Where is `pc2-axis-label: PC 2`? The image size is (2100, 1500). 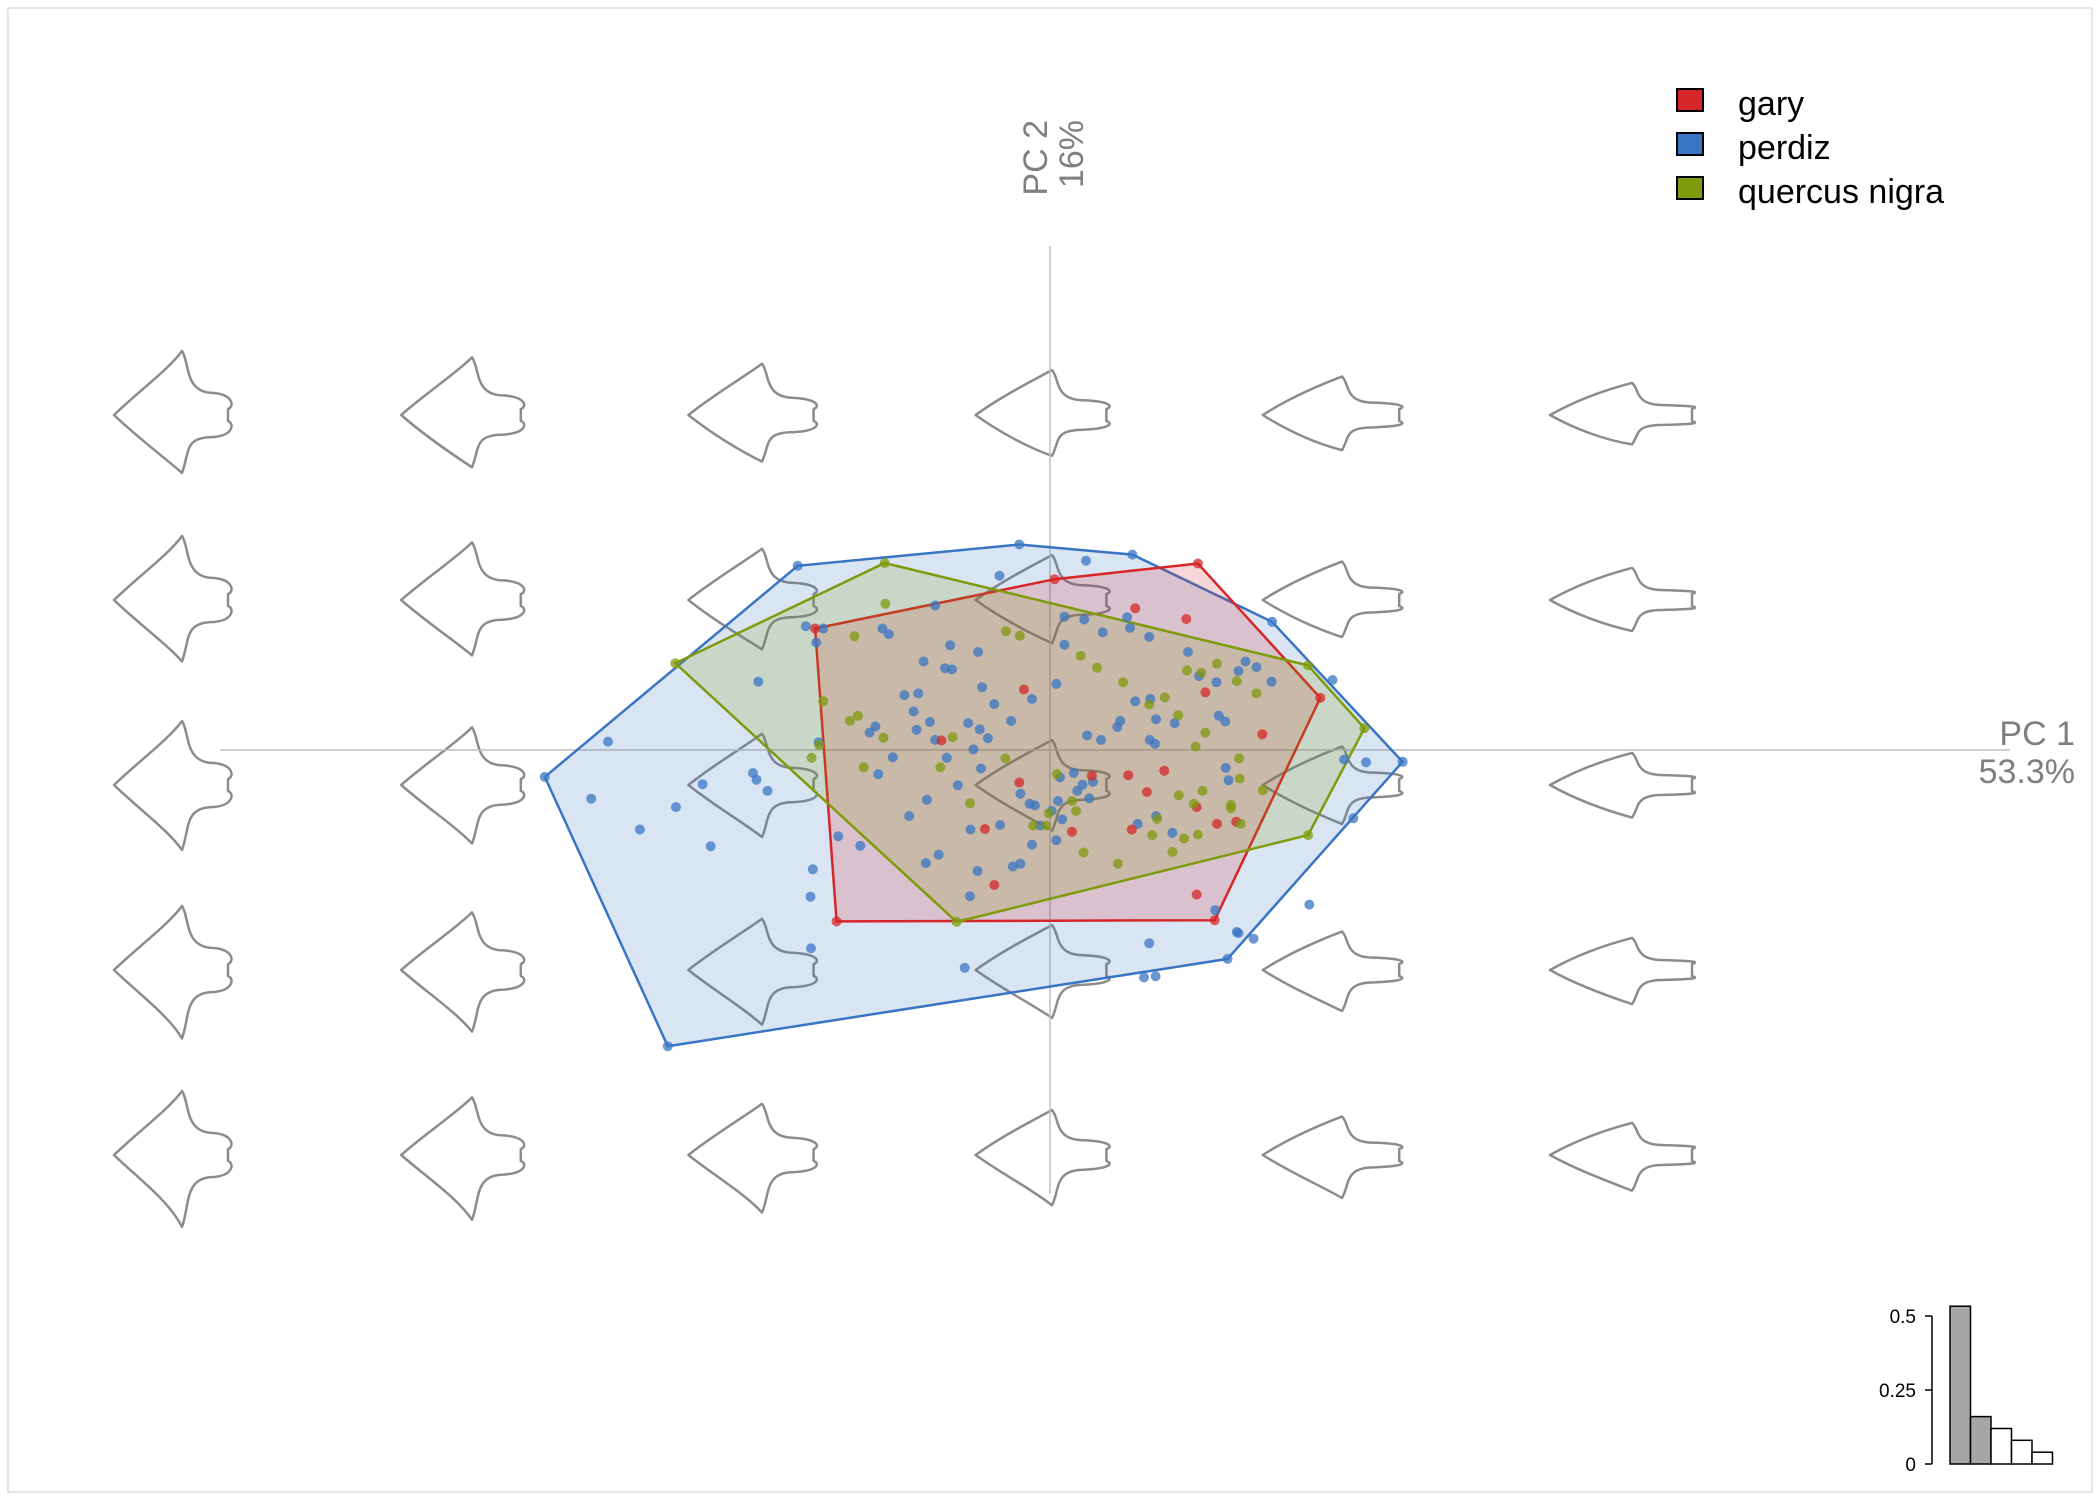 pc2-axis-label: PC 2 is located at coordinates (1036, 158).